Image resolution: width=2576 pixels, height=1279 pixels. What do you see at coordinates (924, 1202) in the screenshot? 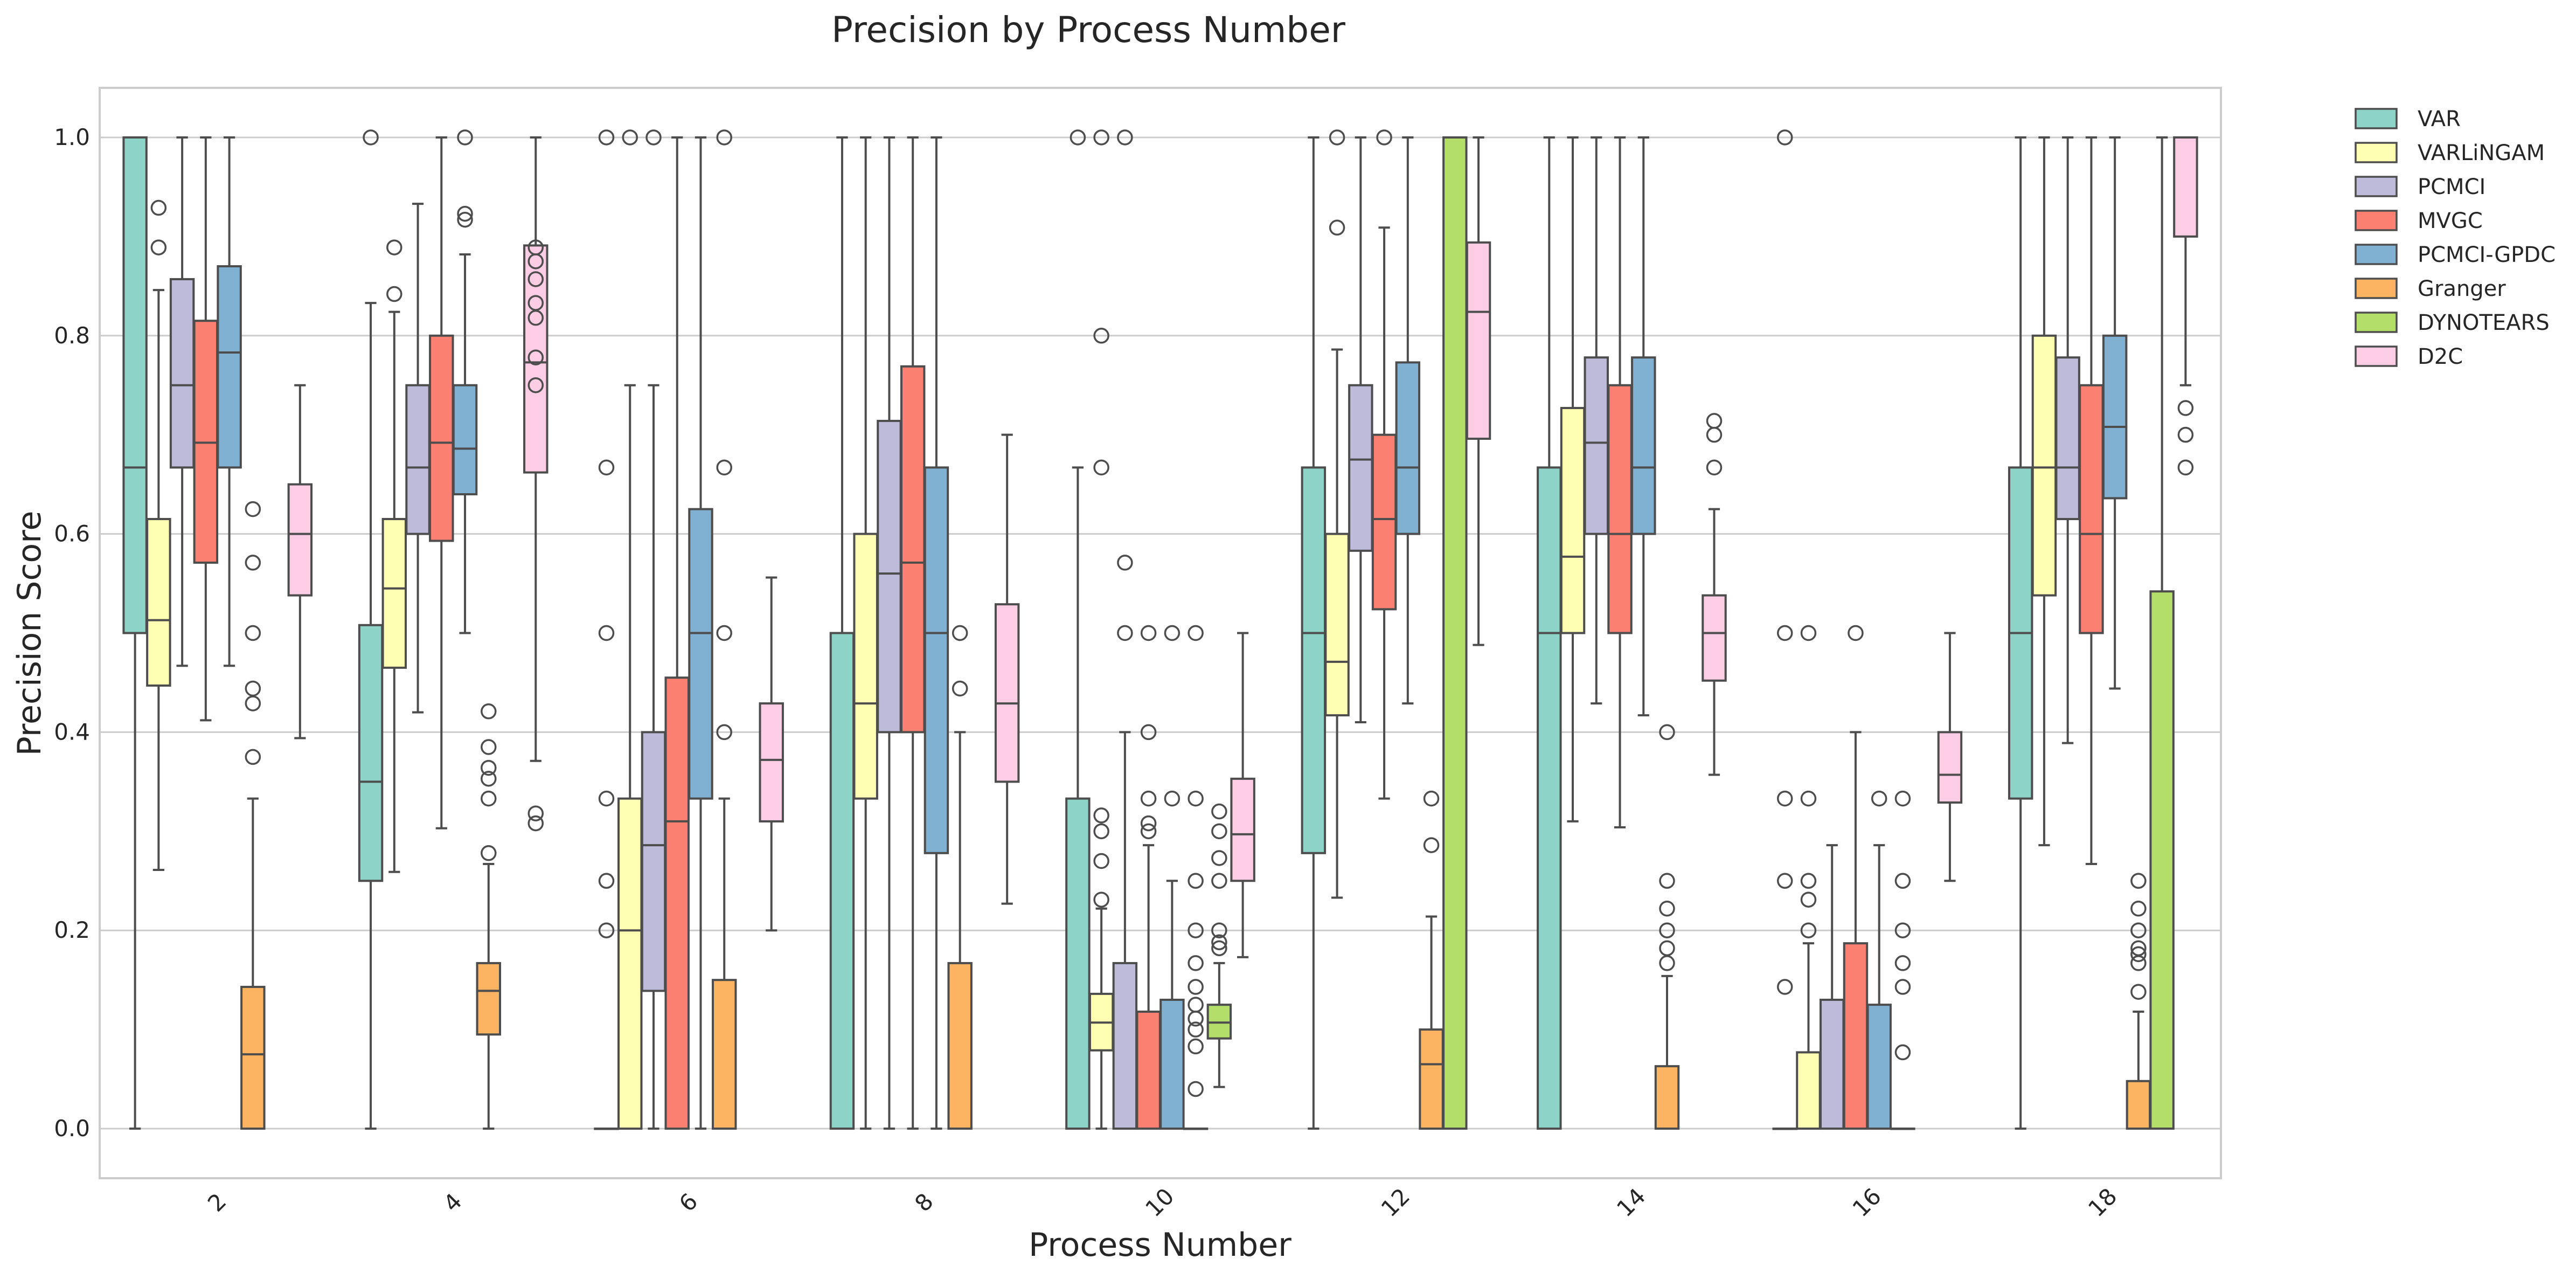
I see `x-tick-label: 8` at bounding box center [924, 1202].